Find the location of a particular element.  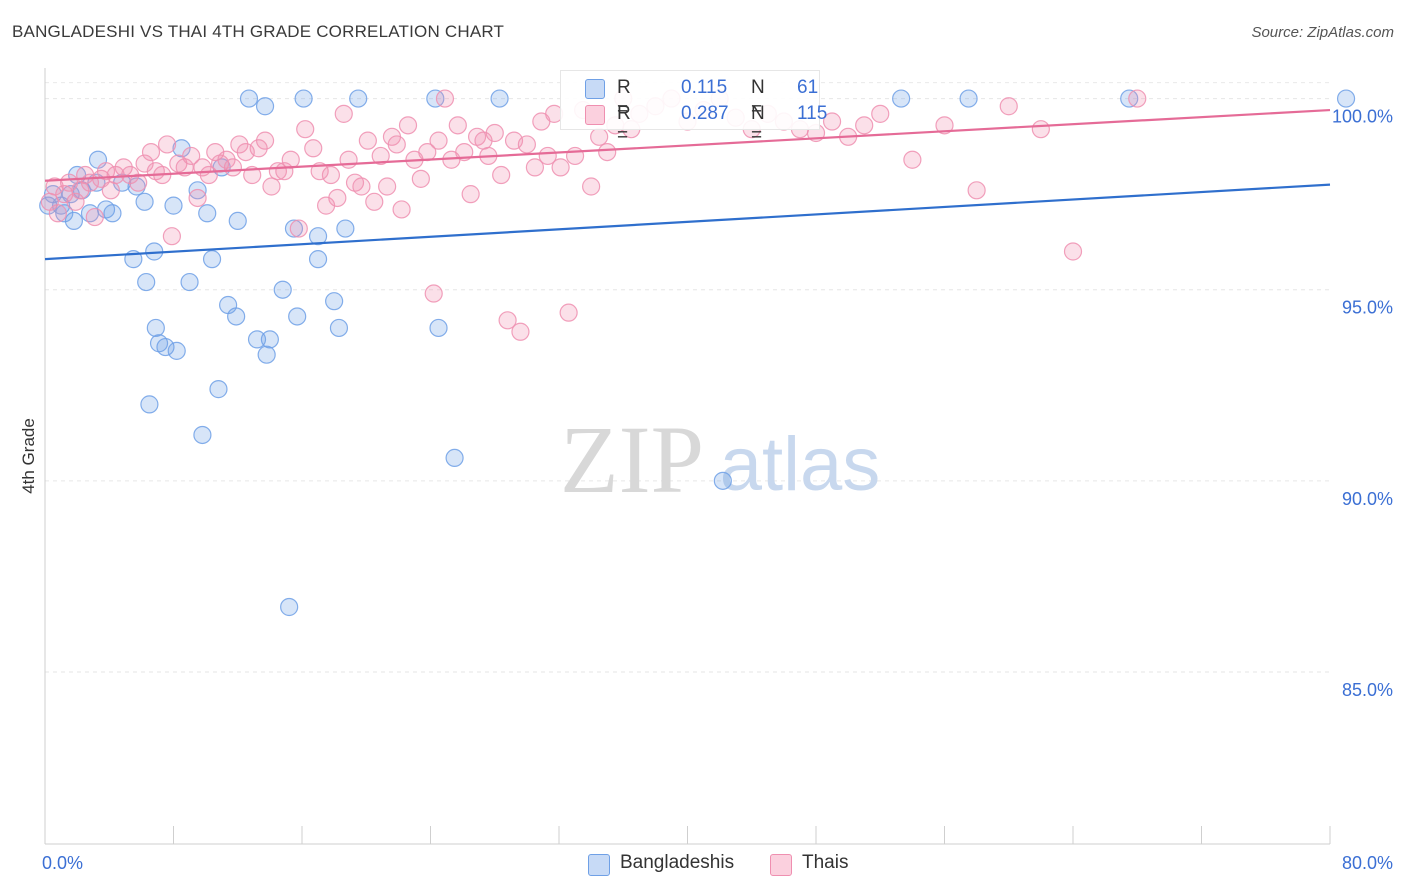

legend-r-value: 0.115 is located at coordinates (704, 87).